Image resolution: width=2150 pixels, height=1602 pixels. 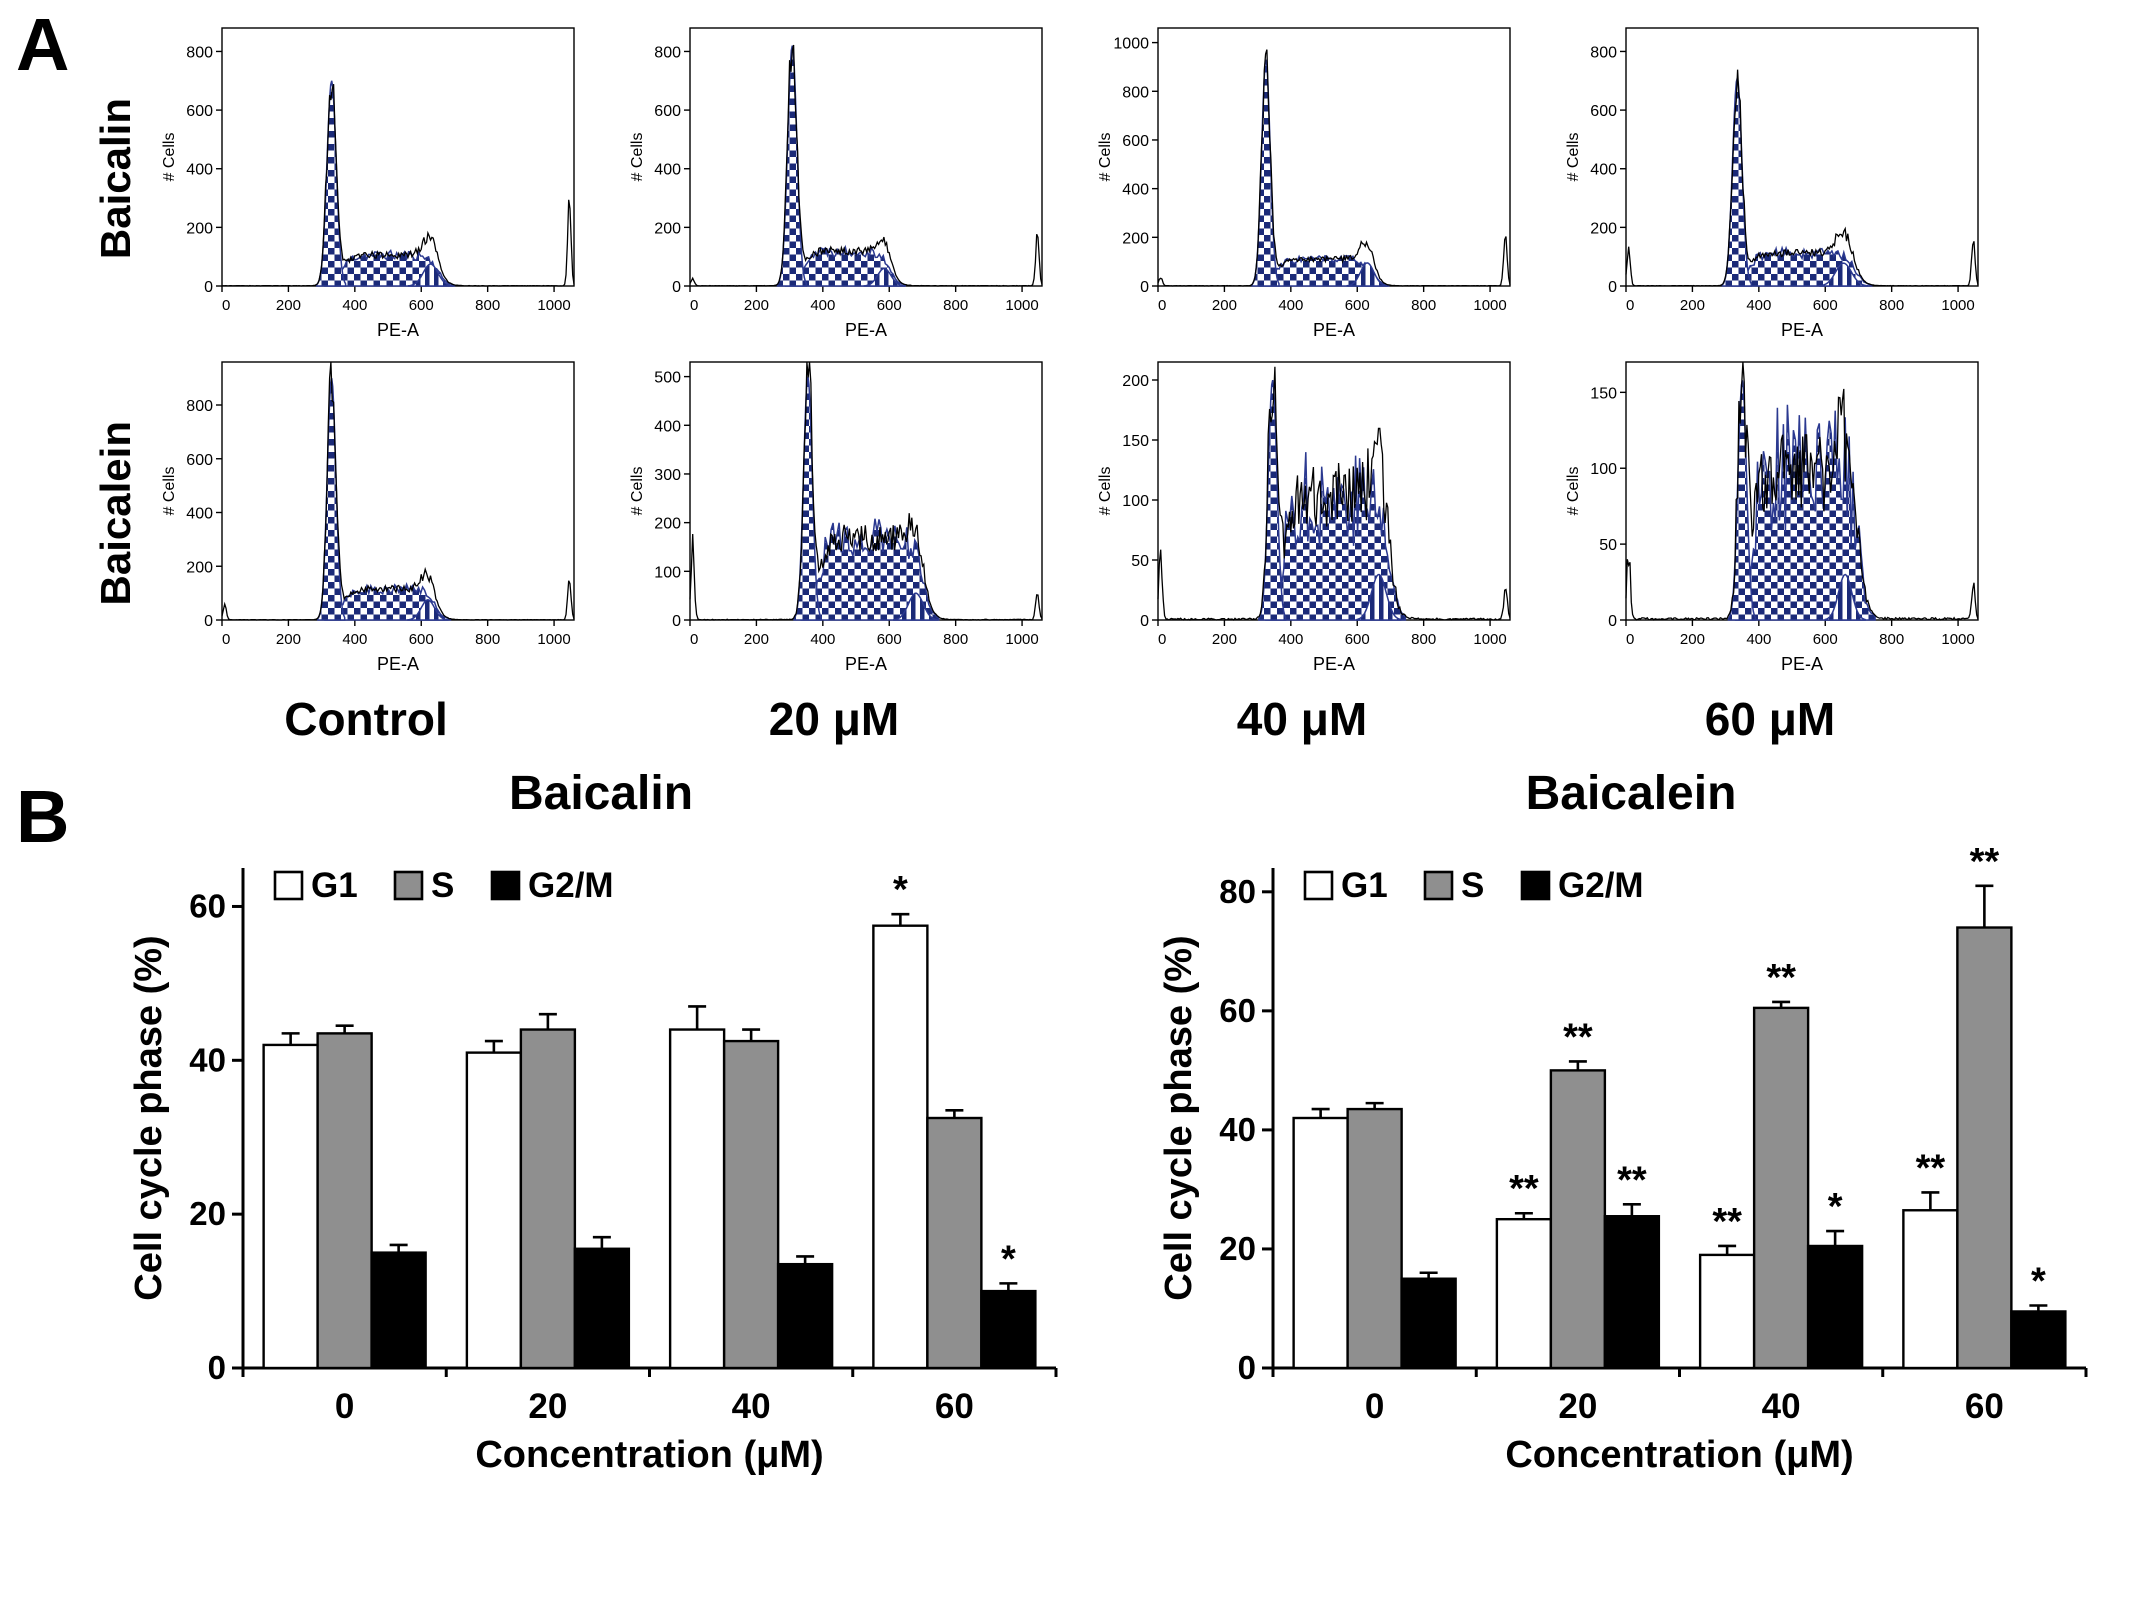 What do you see at coordinates (1805, 512) in the screenshot?
I see `s-phase-region` at bounding box center [1805, 512].